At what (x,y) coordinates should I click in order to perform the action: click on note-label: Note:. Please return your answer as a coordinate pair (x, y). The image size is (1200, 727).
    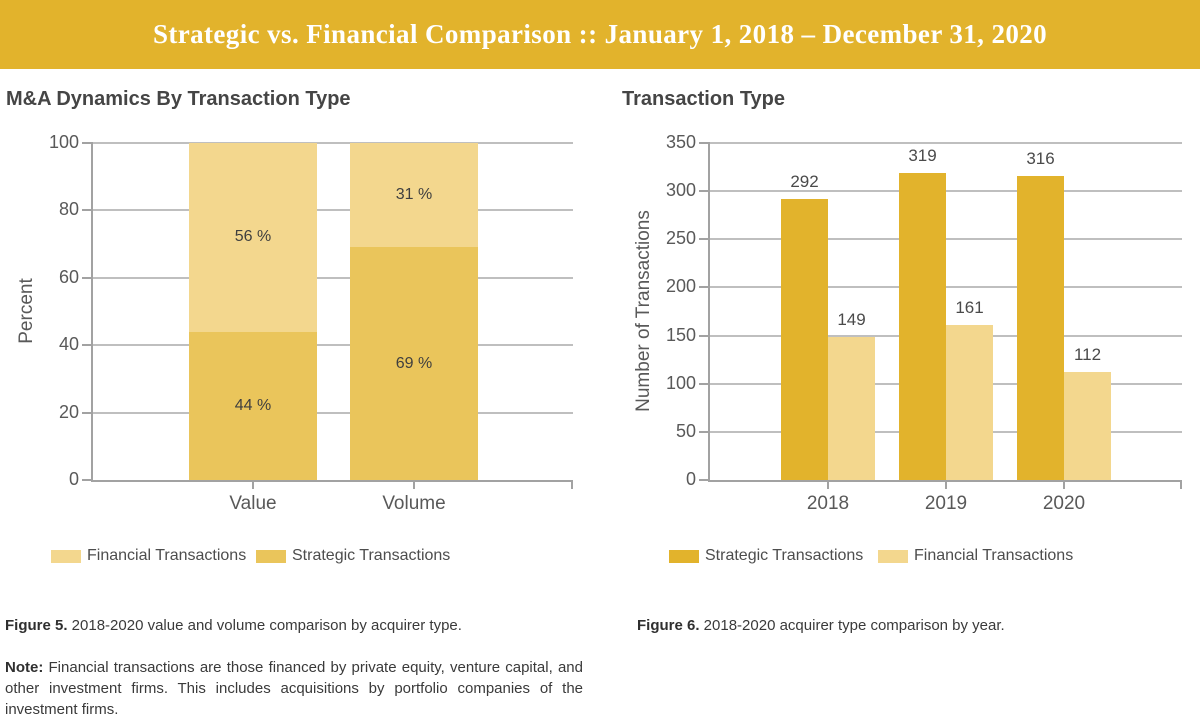
    Looking at the image, I should click on (24, 667).